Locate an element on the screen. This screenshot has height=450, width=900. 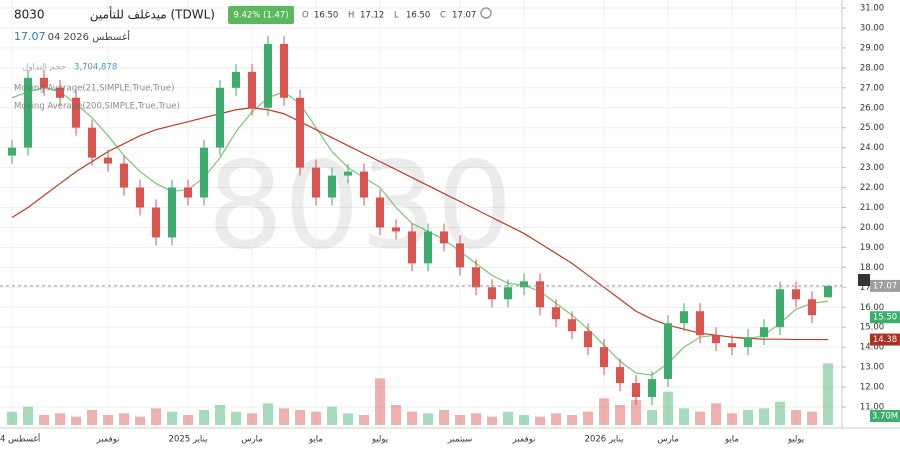
ohlc-key: L is located at coordinates (396, 16).